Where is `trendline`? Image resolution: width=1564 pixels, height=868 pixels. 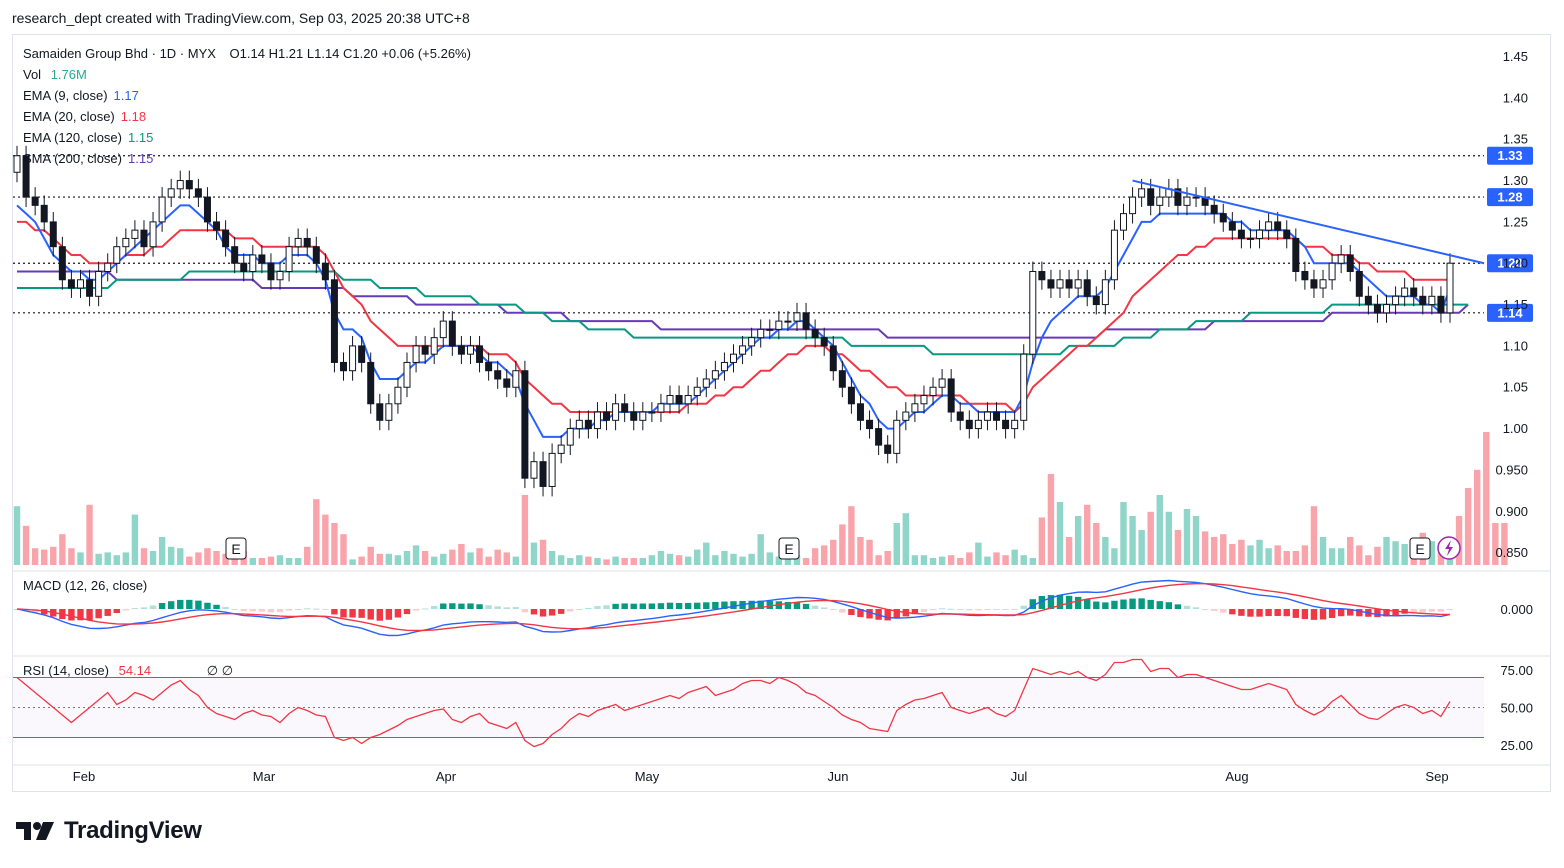
trendline is located at coordinates (1308, 222).